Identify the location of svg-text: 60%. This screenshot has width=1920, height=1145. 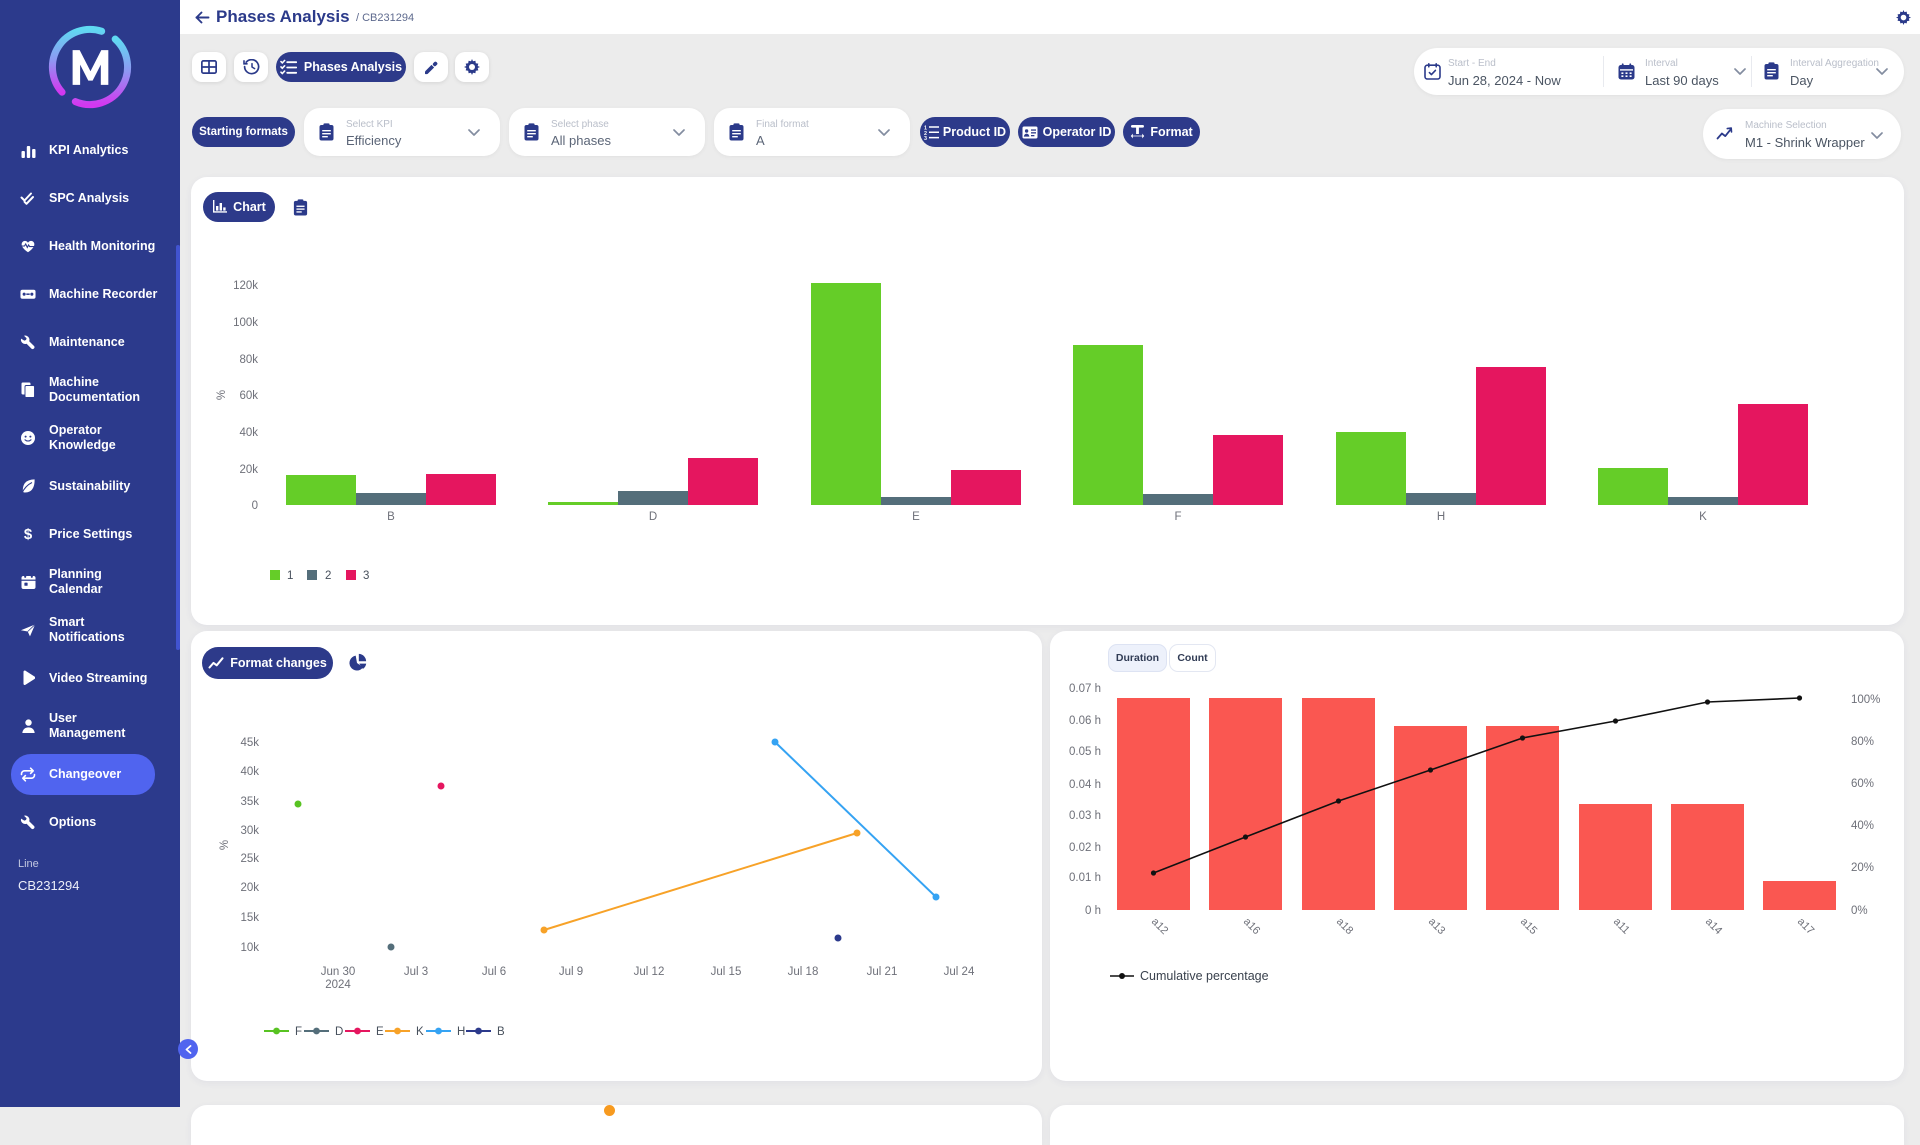
(1862, 784).